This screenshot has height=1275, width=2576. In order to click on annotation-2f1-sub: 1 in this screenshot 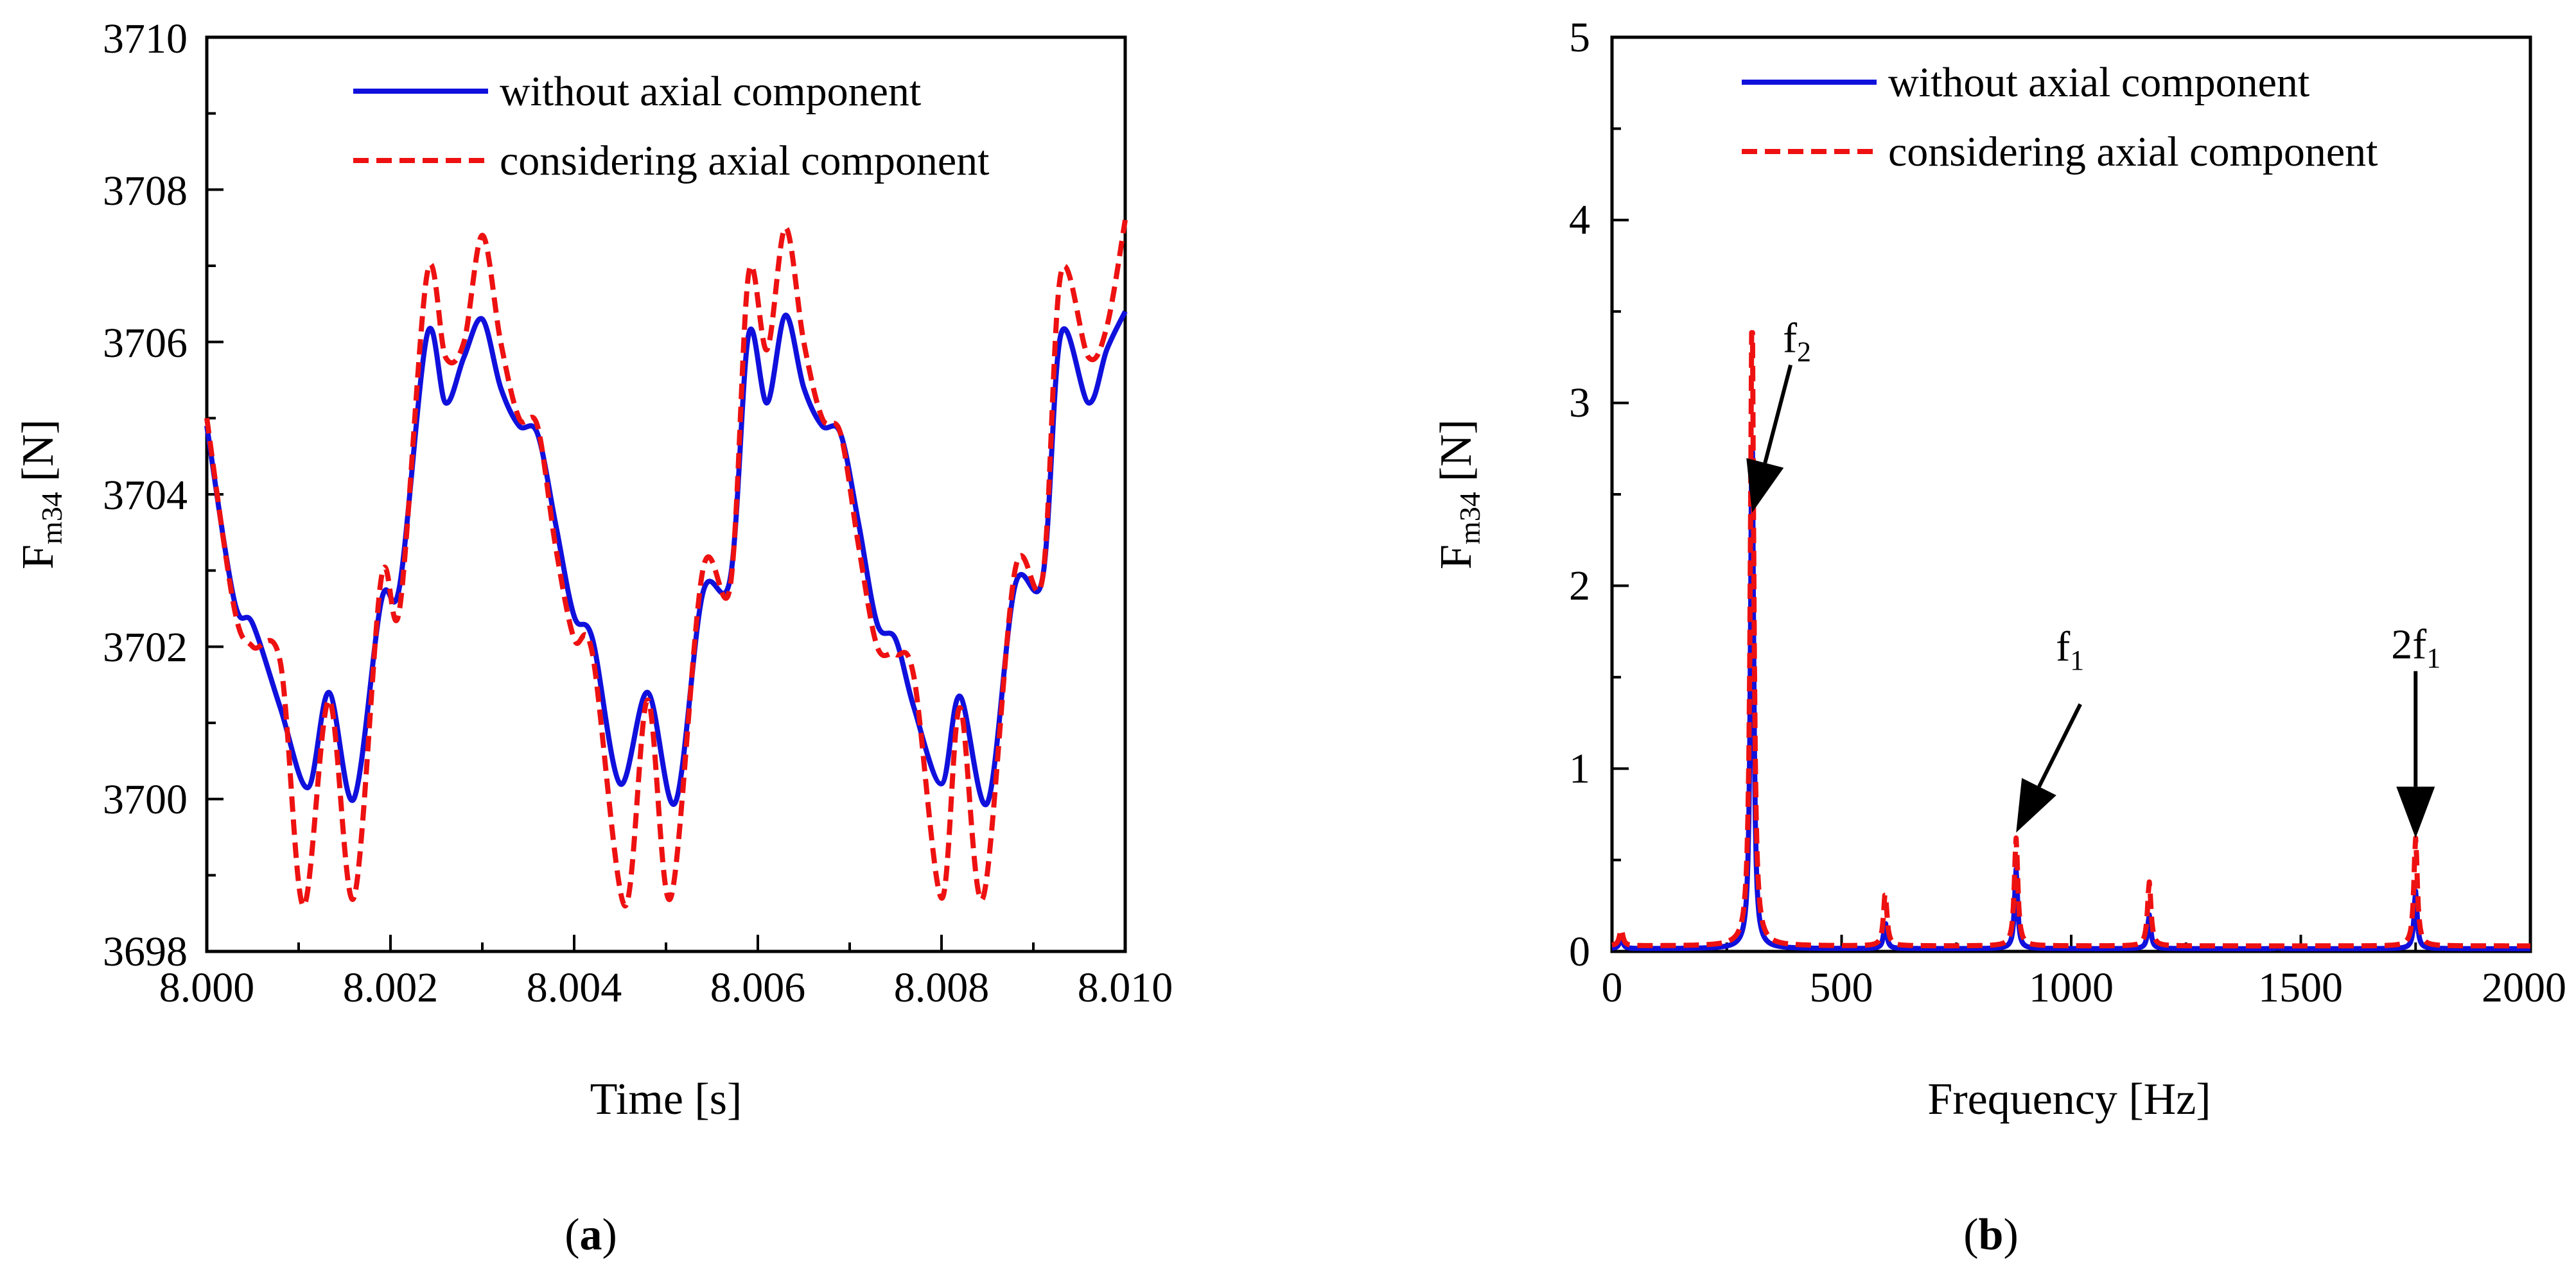, I will do `click(2433, 658)`.